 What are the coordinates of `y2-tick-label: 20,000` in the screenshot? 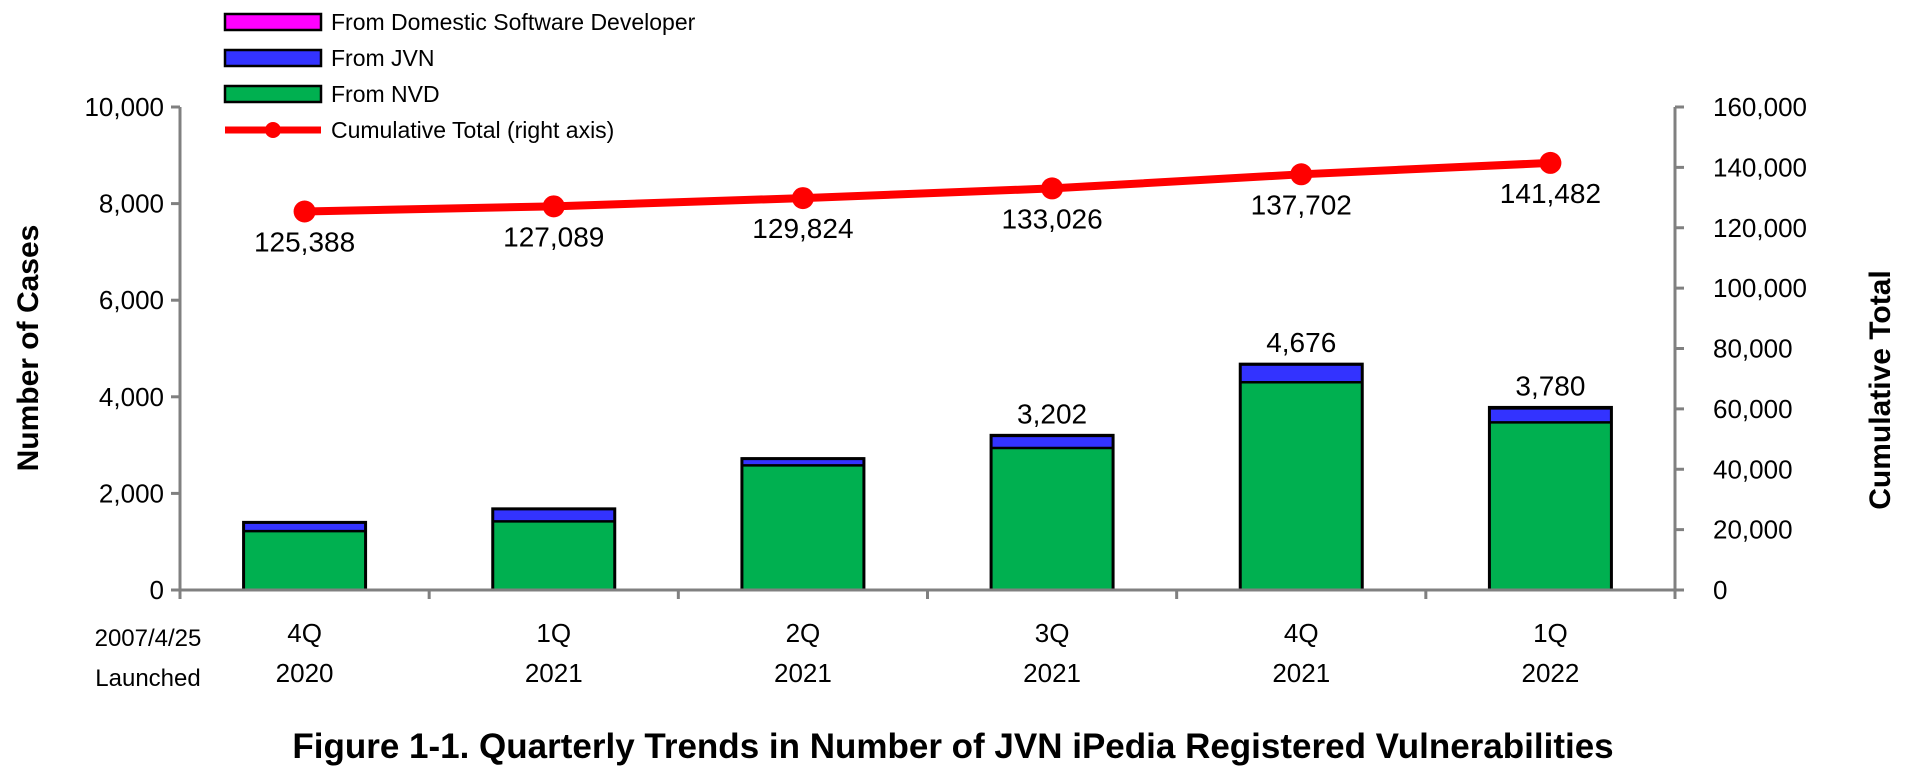 It's located at (1753, 530).